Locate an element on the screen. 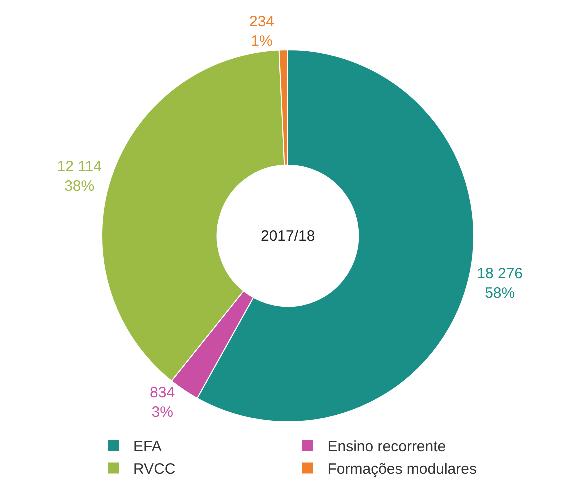 The image size is (576, 496). data-label: 234 1% is located at coordinates (262, 32).